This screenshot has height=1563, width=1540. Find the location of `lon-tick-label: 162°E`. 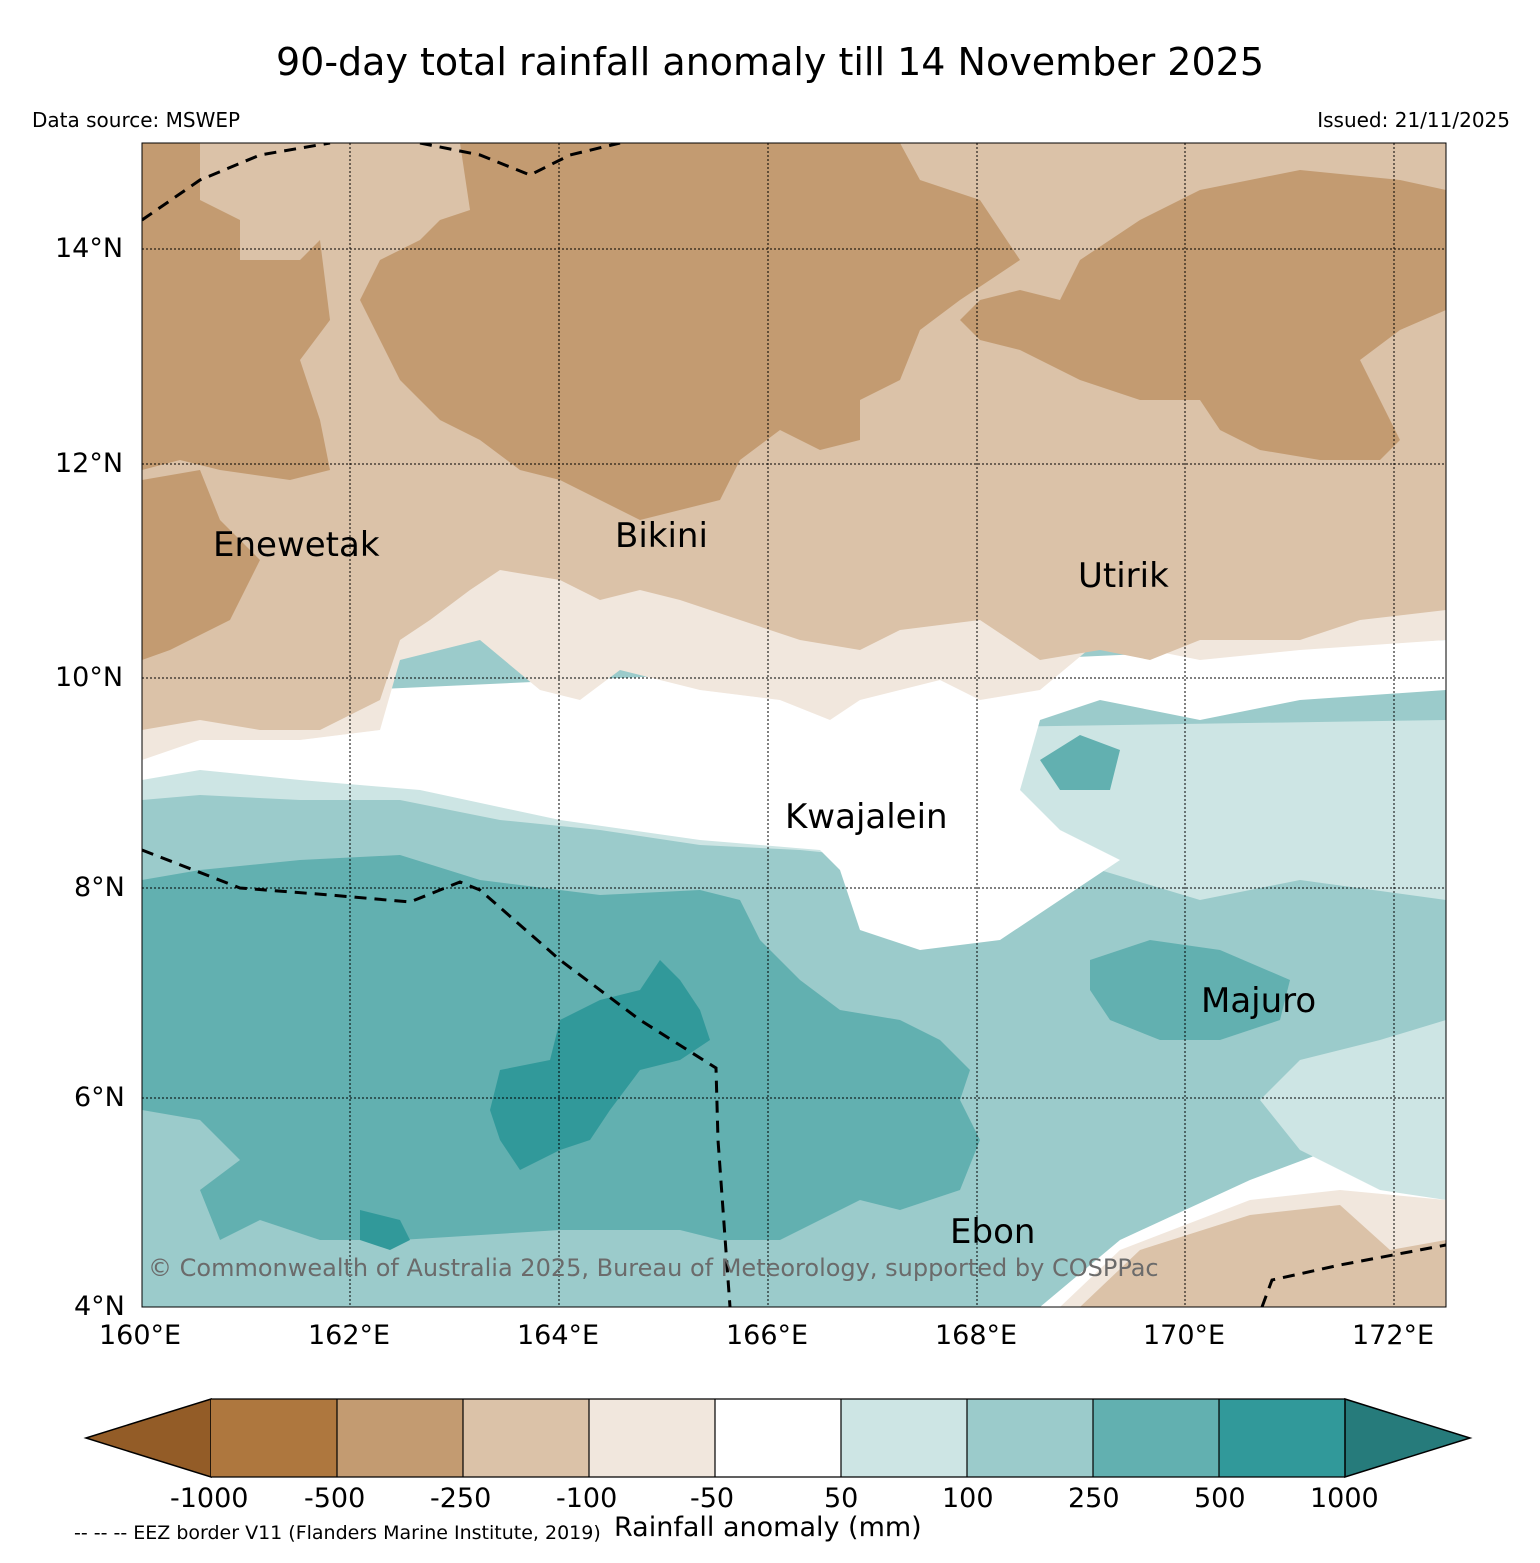

lon-tick-label: 162°E is located at coordinates (349, 1335).